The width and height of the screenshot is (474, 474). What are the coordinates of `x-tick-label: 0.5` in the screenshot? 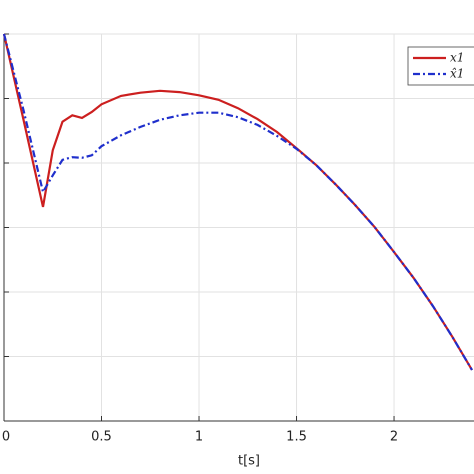 It's located at (101, 437).